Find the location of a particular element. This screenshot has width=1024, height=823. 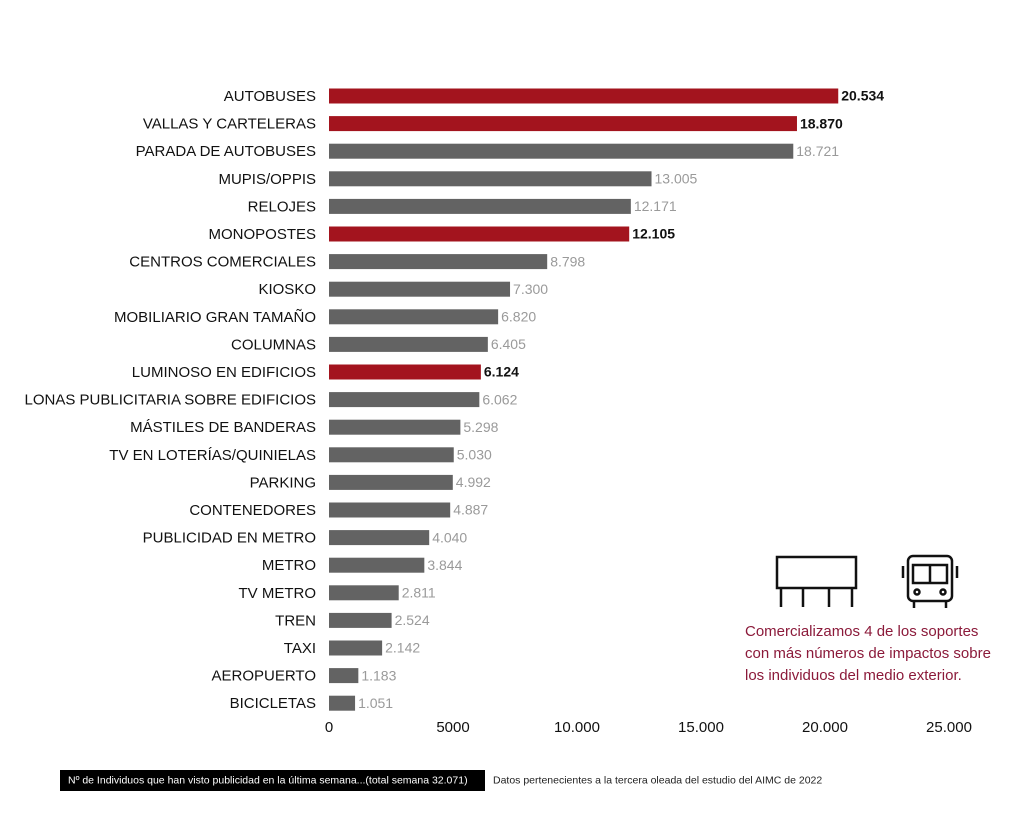

y-tick-label: MUPIS/OPPIS is located at coordinates (267, 179).